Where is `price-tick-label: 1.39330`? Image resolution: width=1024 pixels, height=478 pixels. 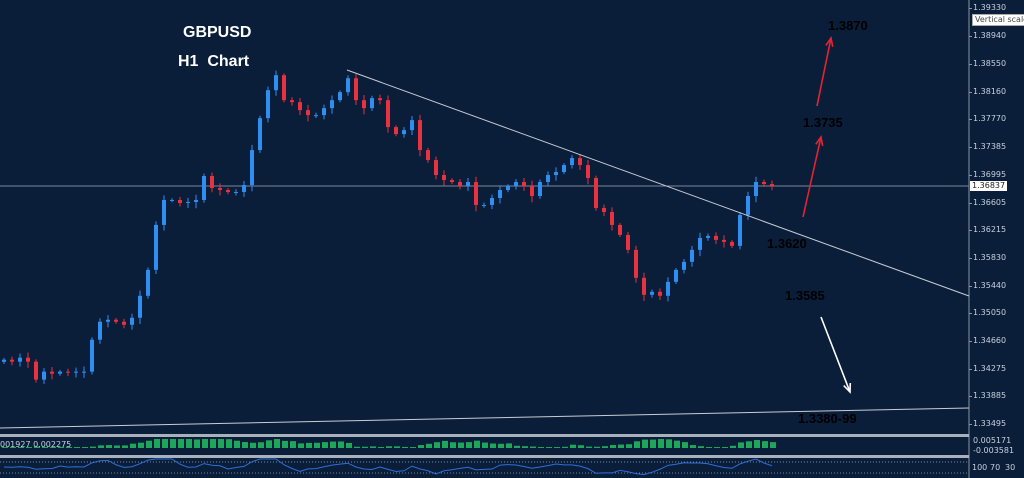 price-tick-label: 1.39330 is located at coordinates (990, 8).